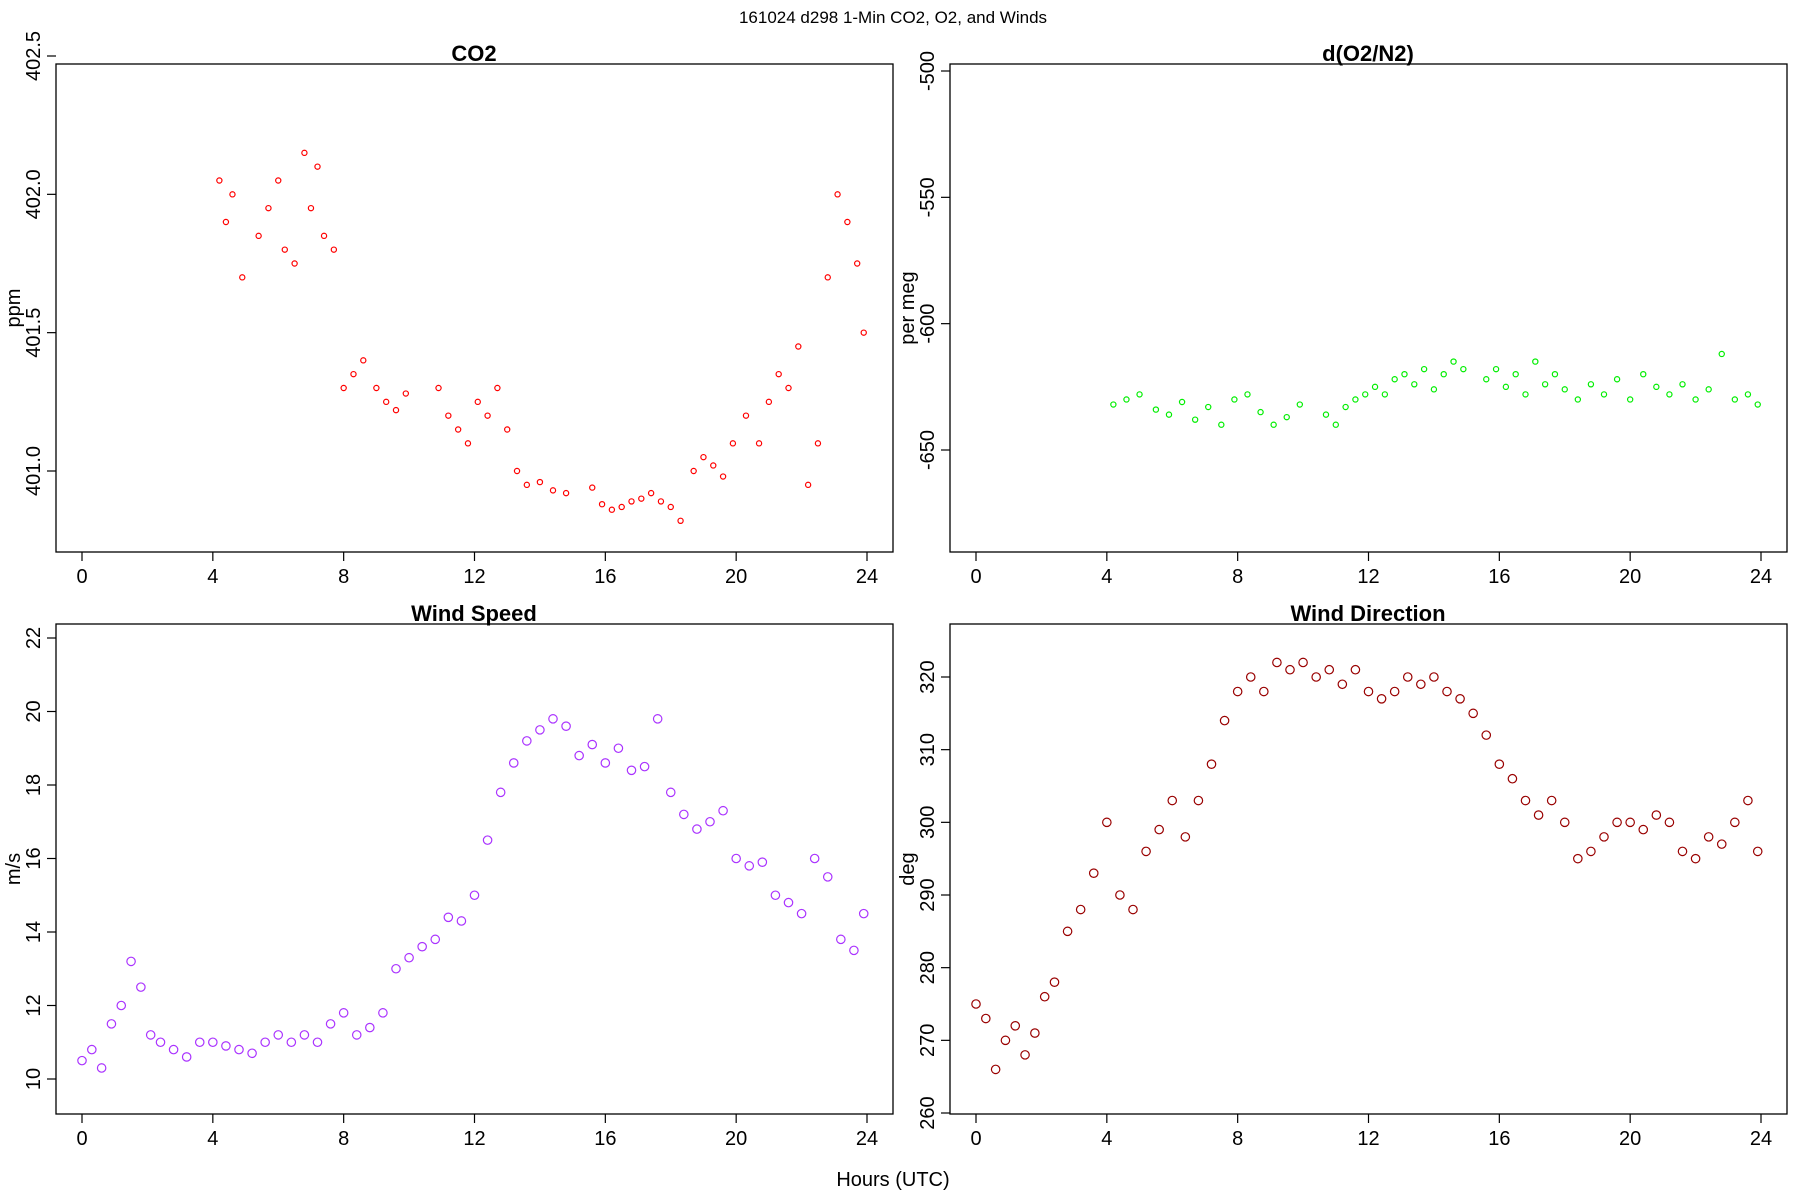  I want to click on co2-x-tick-label: 20, so click(736, 577).